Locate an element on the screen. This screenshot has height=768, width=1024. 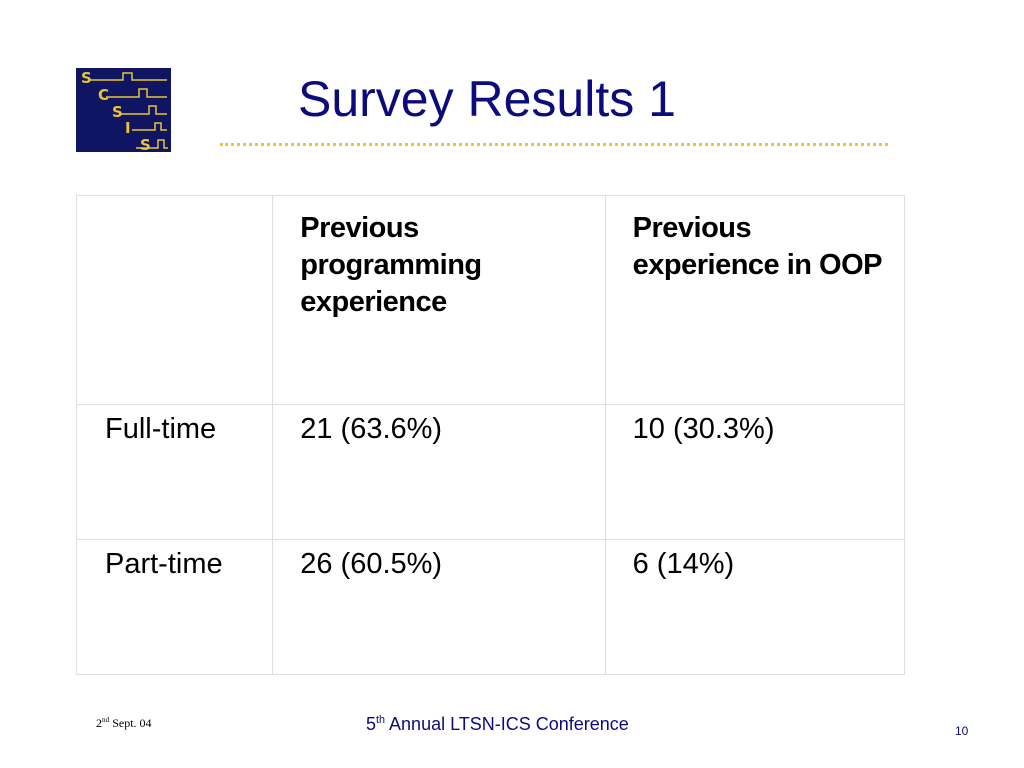
footer-date: 2nd Sept. 04 is located at coordinates (124, 723).